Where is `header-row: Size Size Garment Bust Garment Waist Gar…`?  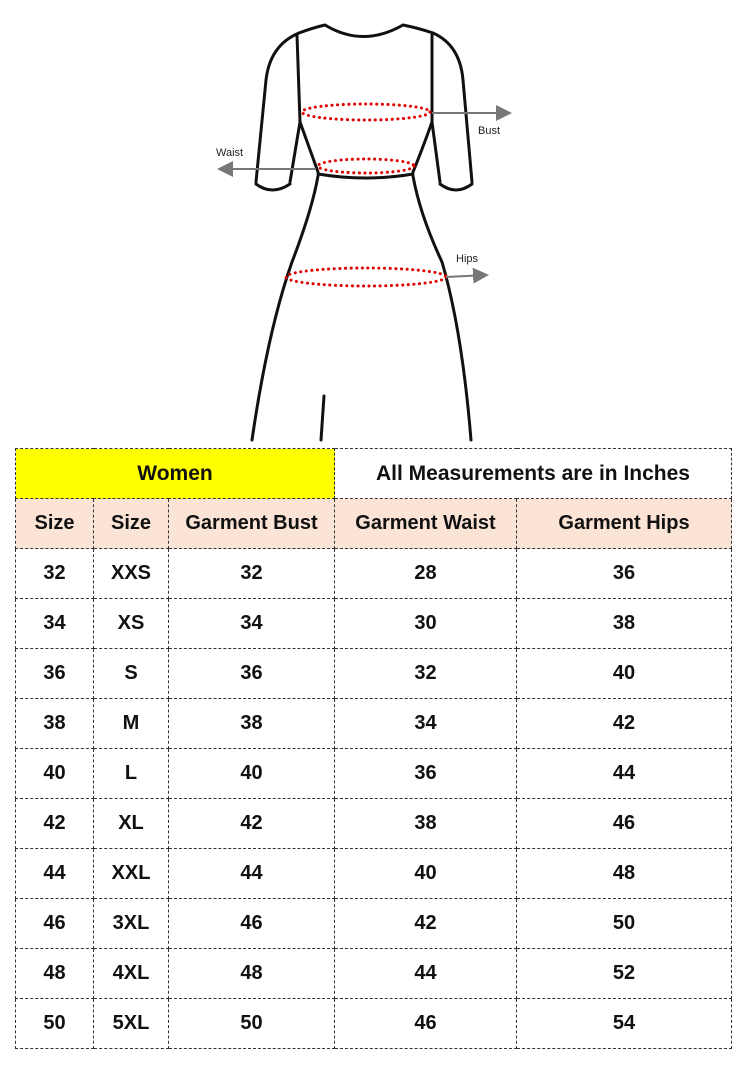
header-row: Size Size Garment Bust Garment Waist Gar… is located at coordinates (373, 523).